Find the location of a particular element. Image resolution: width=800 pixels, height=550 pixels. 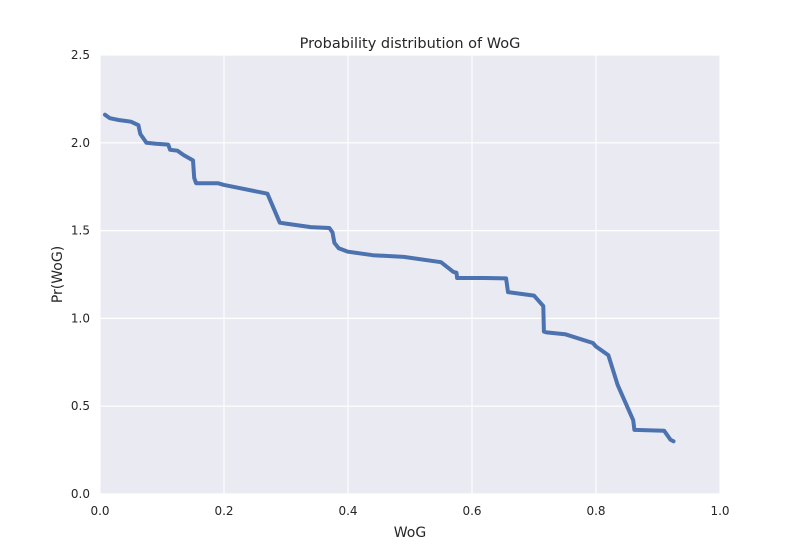

y-tick-label: 2.0 is located at coordinates (80, 143).